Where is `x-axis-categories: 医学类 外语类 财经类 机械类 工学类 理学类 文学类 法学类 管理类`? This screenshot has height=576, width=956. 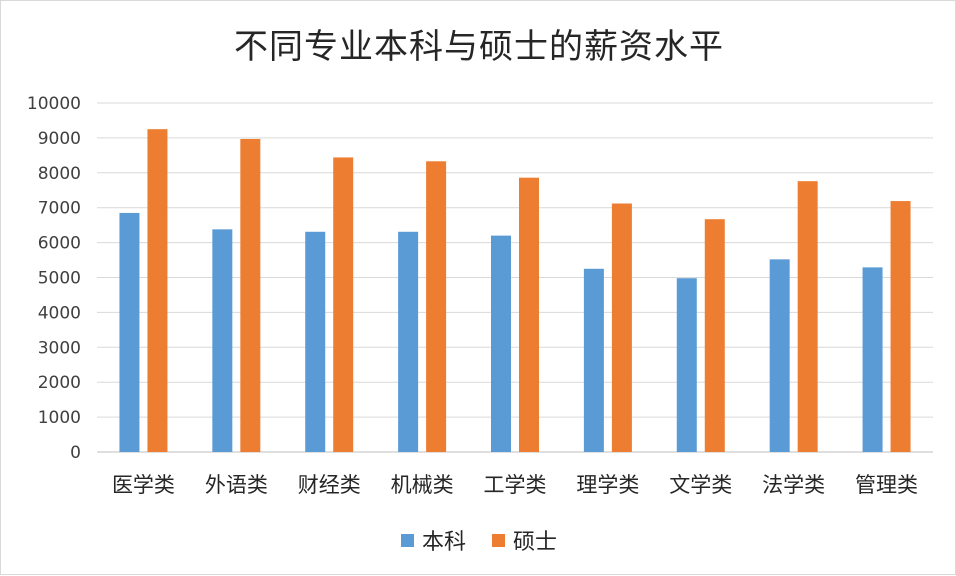
x-axis-categories: 医学类 外语类 财经类 机械类 工学类 理学类 文学类 法学类 管理类 is located at coordinates (515, 485).